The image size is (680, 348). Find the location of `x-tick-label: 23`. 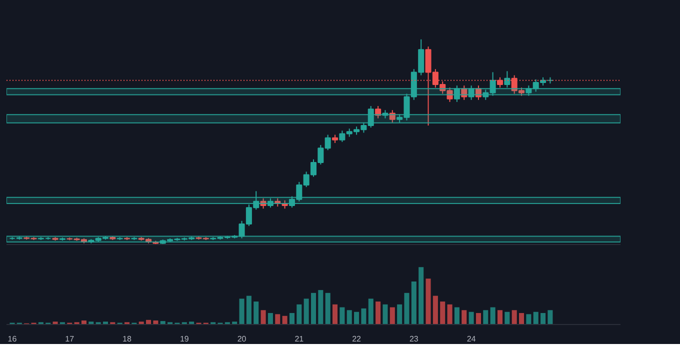

x-tick-label: 23 is located at coordinates (414, 339).